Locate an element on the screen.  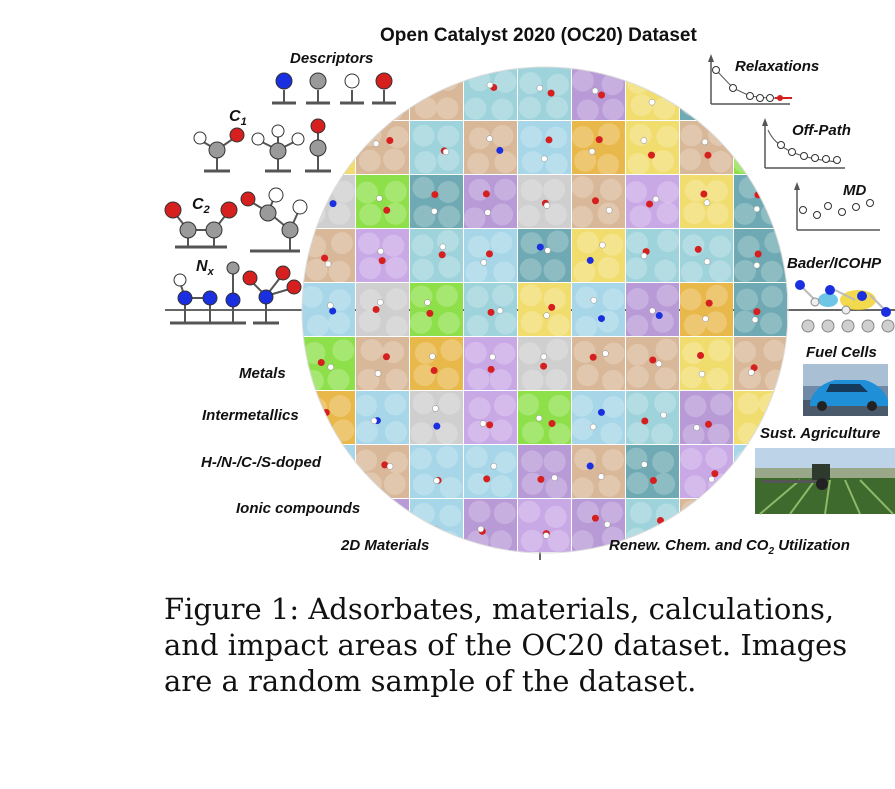
app-fuel-cells: Fuel Cells is located at coordinates (841, 352).